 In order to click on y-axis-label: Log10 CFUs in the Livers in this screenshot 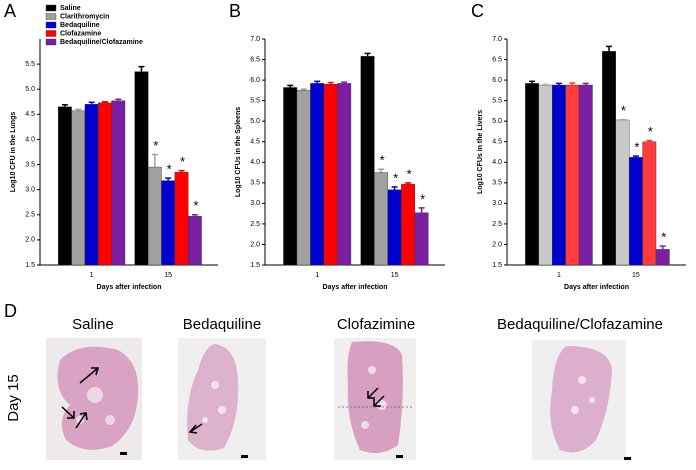, I will do `click(480, 152)`.